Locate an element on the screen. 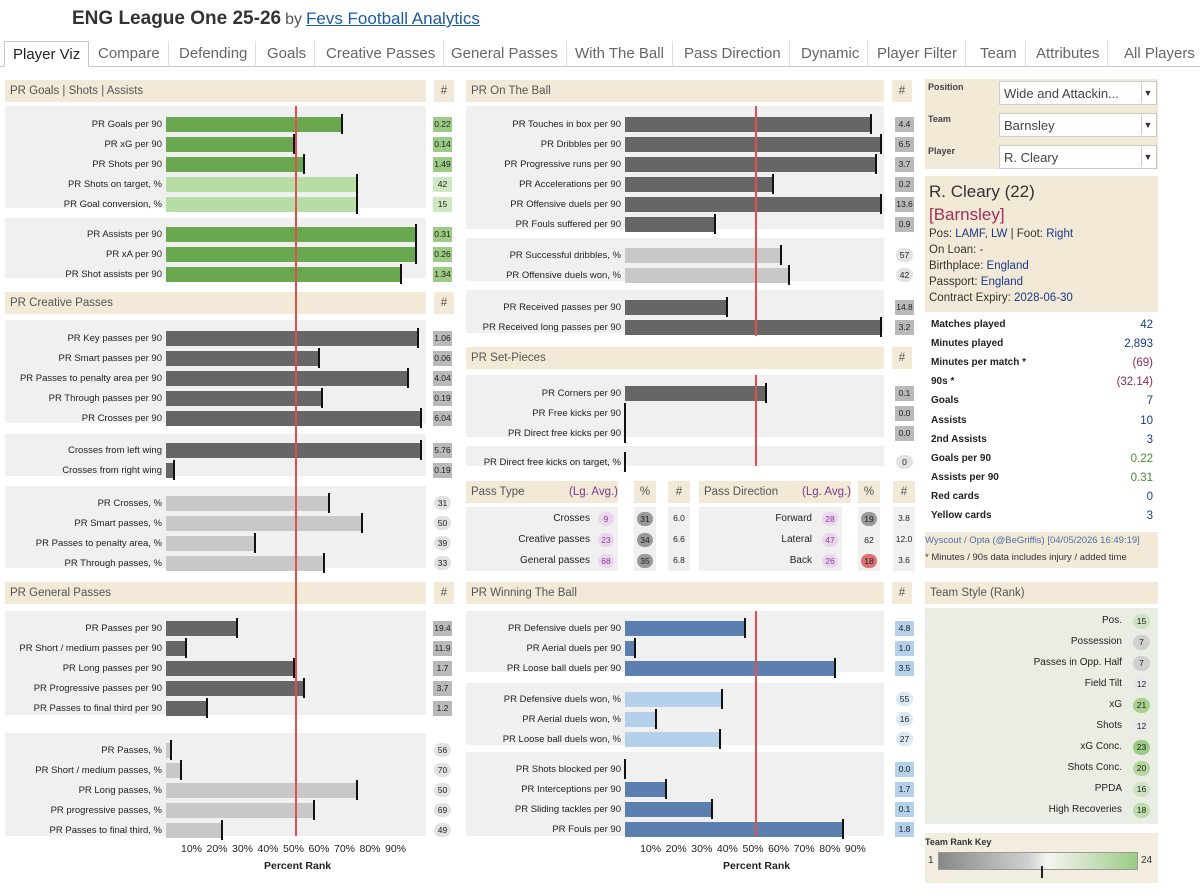 The height and width of the screenshot is (896, 1200). pass-direction-count-value: 3.8 is located at coordinates (904, 518).